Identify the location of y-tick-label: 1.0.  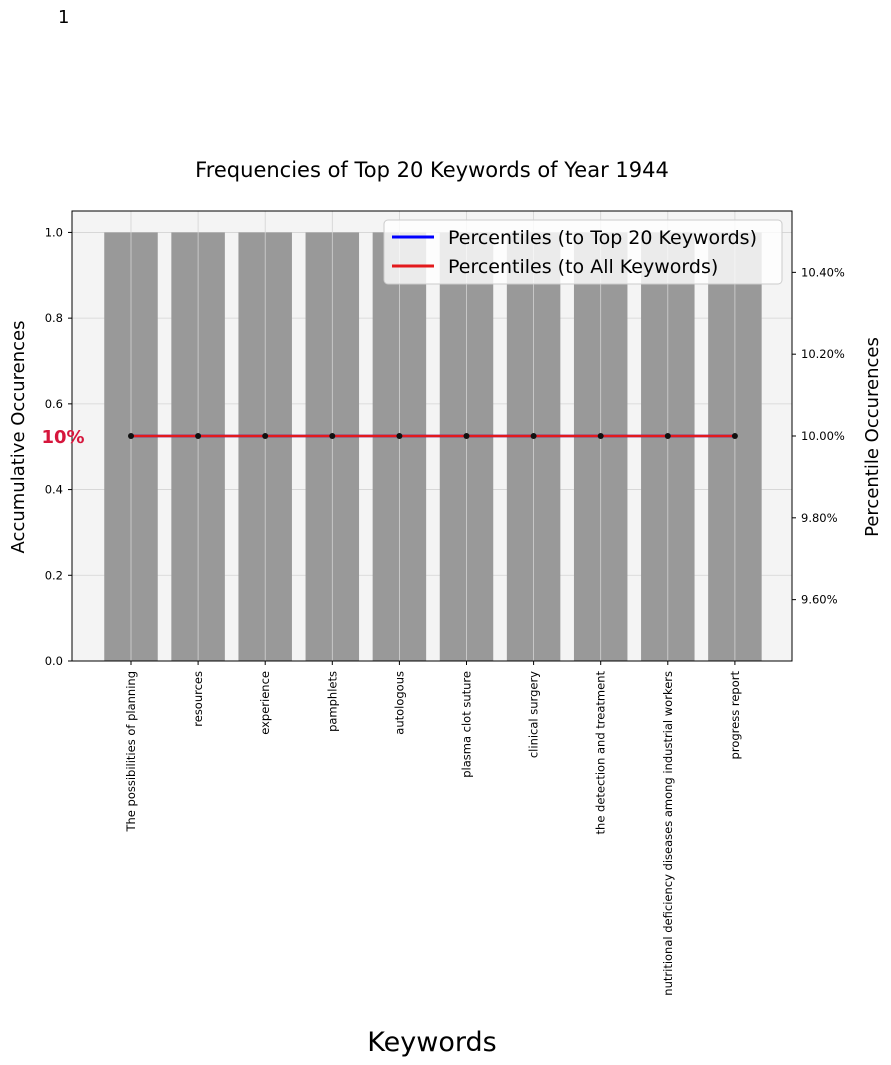
(54, 232).